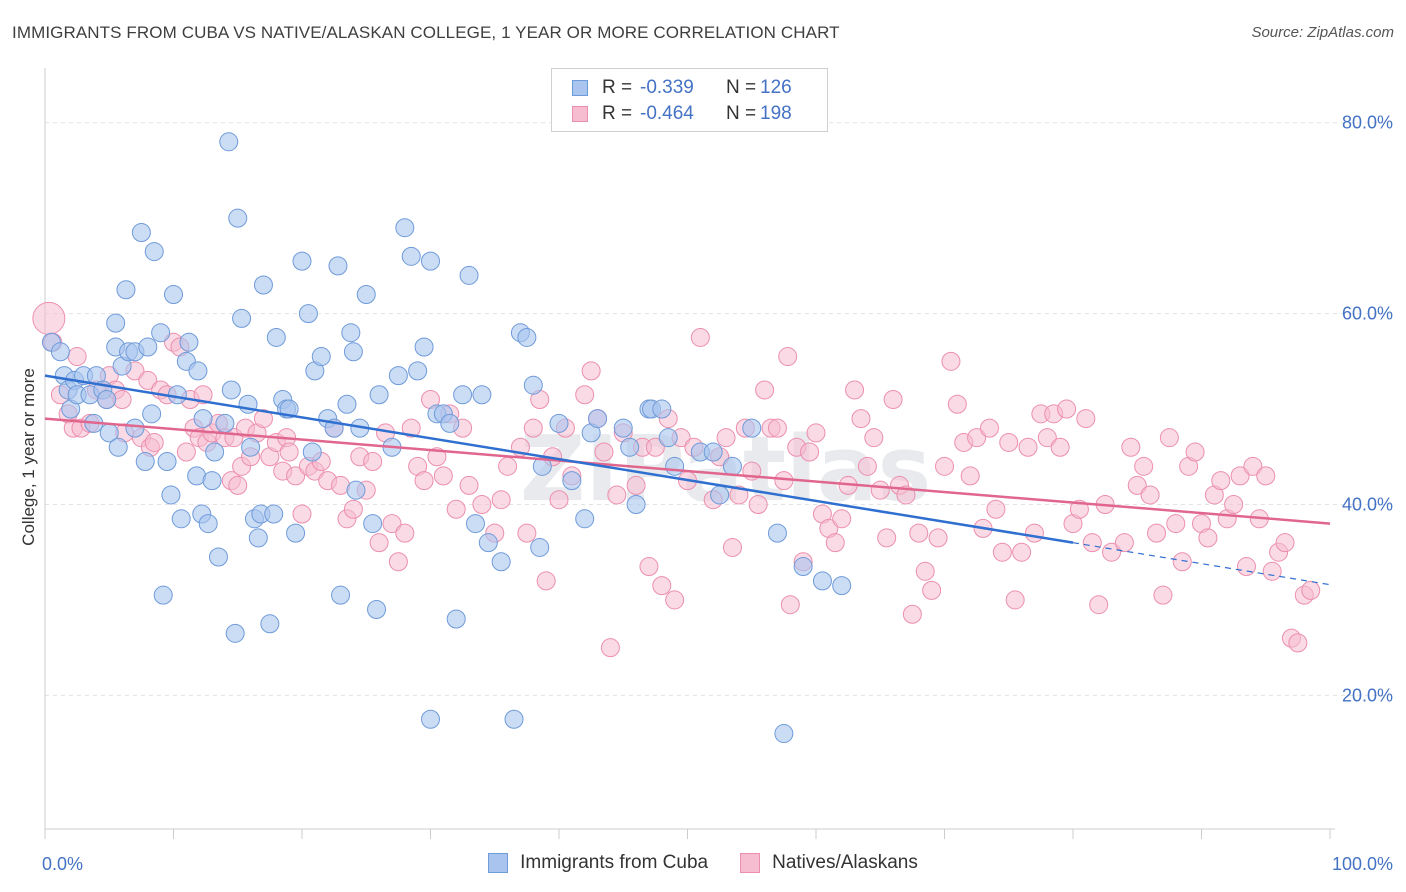  What do you see at coordinates (1322, 32) in the screenshot?
I see `source-label: Source: ZipAtlas.com` at bounding box center [1322, 32].